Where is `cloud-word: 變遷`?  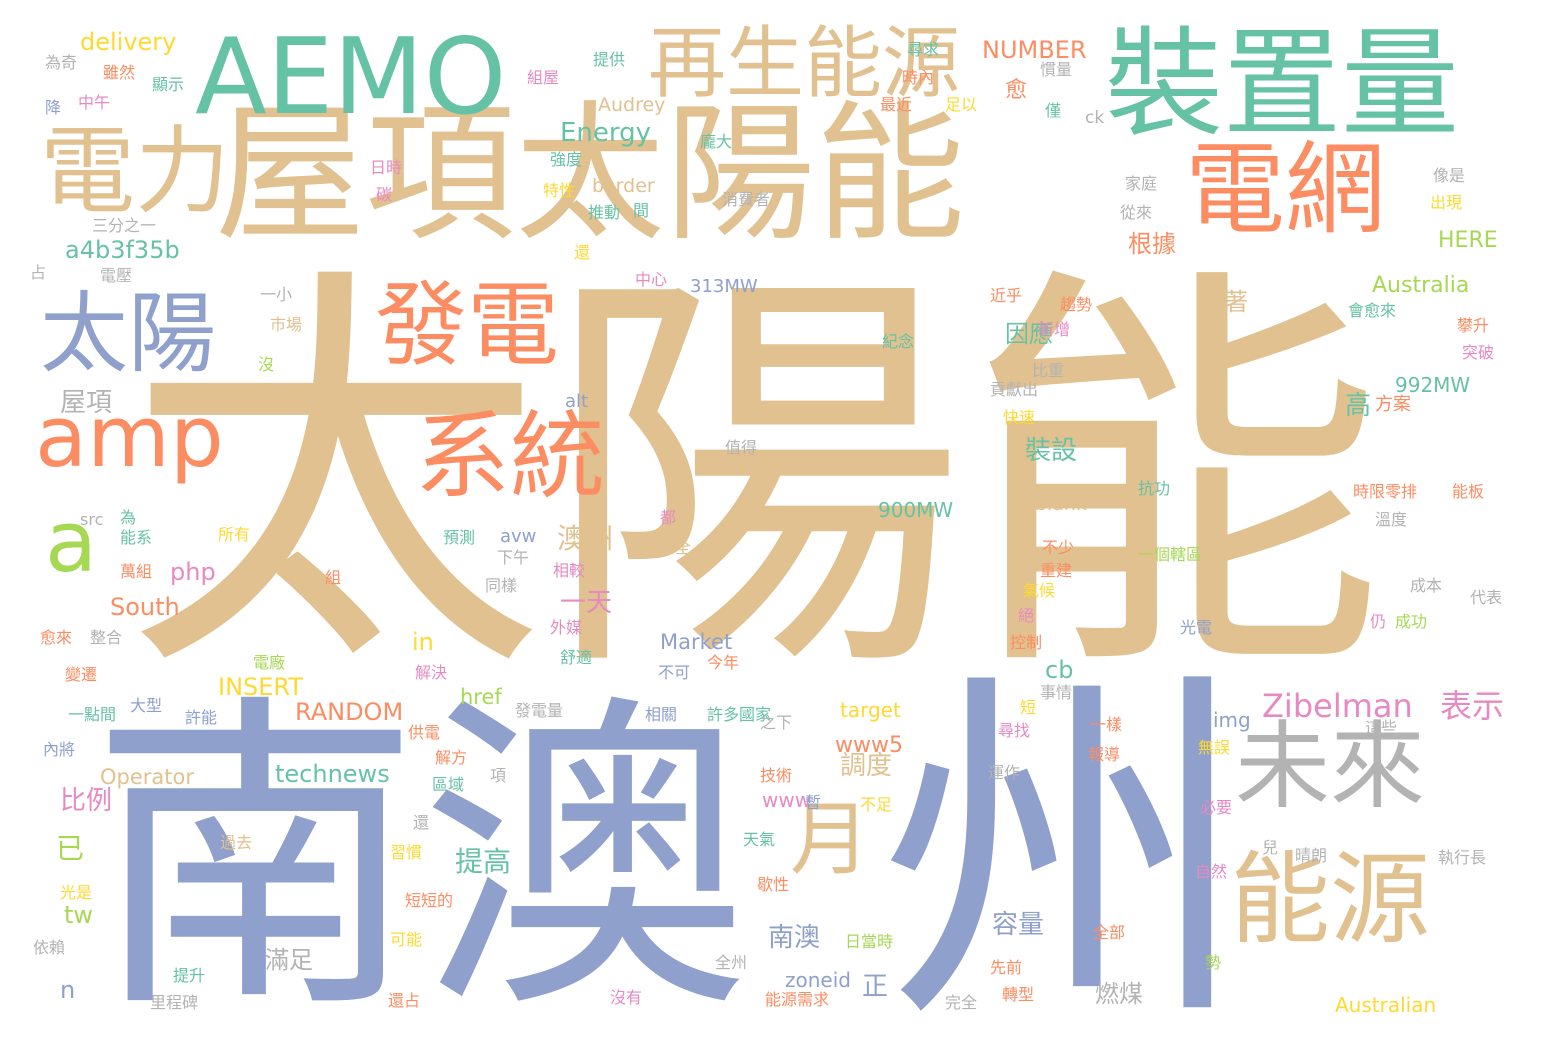 cloud-word: 變遷 is located at coordinates (81, 674).